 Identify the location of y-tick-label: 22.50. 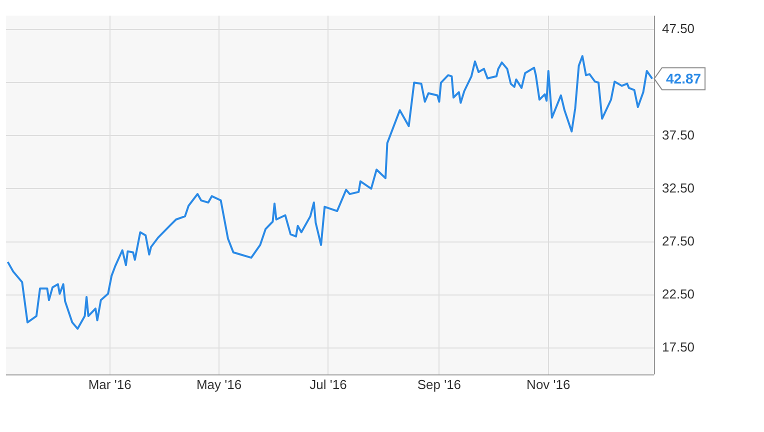
(678, 294).